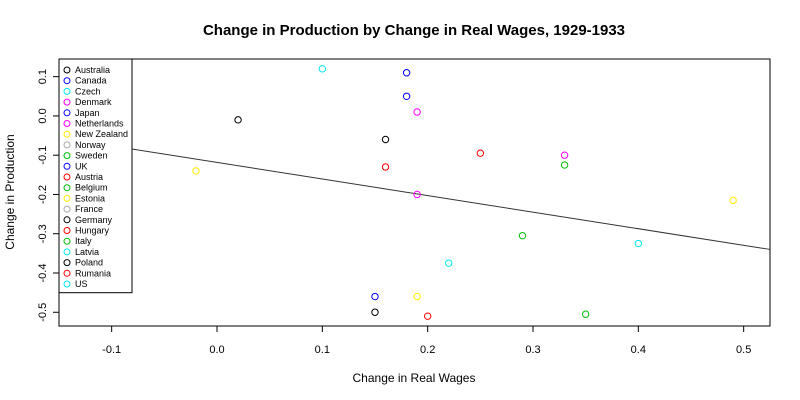  Describe the element at coordinates (111, 350) in the screenshot. I see `x-tick-label: -0.1` at that location.